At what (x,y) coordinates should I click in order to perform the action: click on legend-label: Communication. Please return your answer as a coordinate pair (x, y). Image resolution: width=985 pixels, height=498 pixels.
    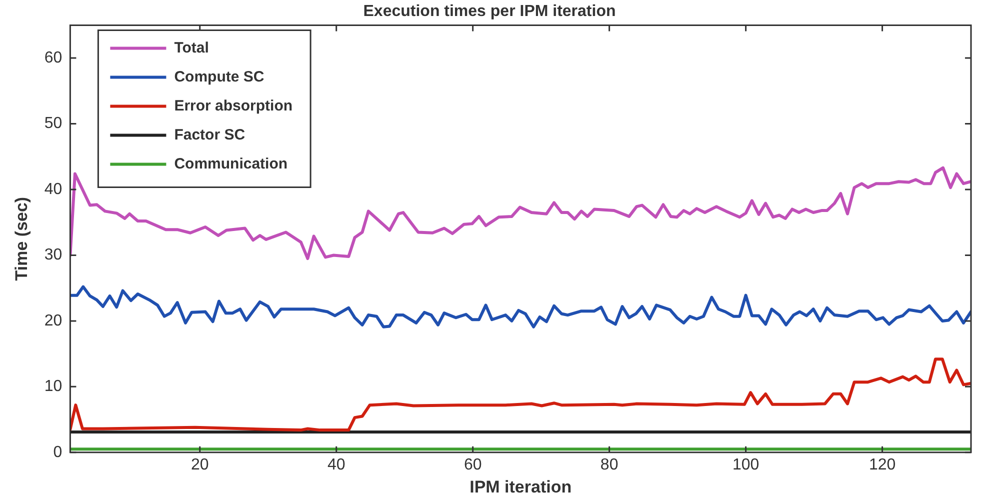
    Looking at the image, I should click on (231, 163).